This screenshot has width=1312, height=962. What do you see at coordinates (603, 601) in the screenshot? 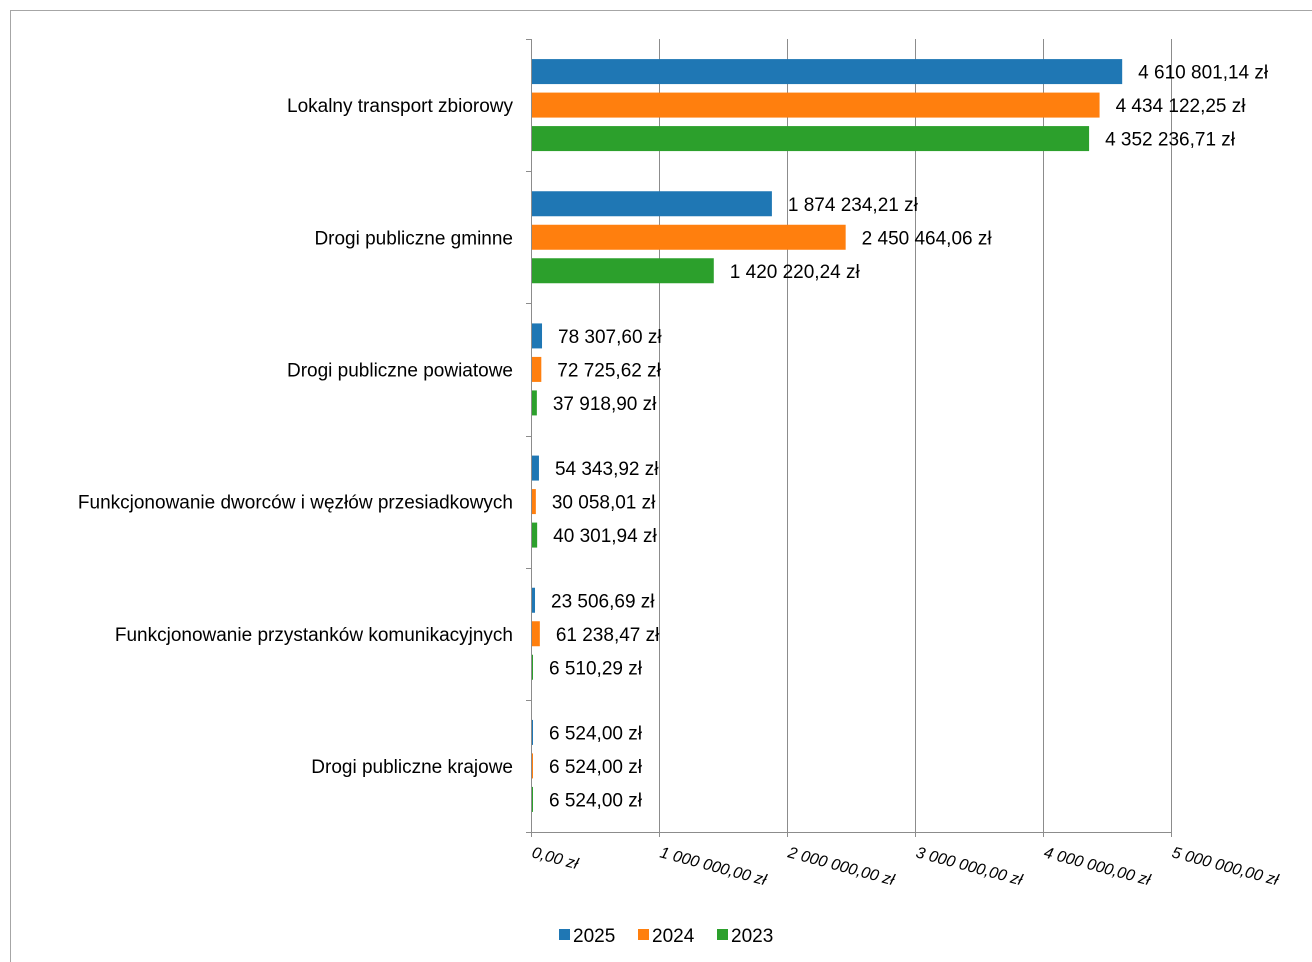
I see `data-label: 23 506,69 zł` at bounding box center [603, 601].